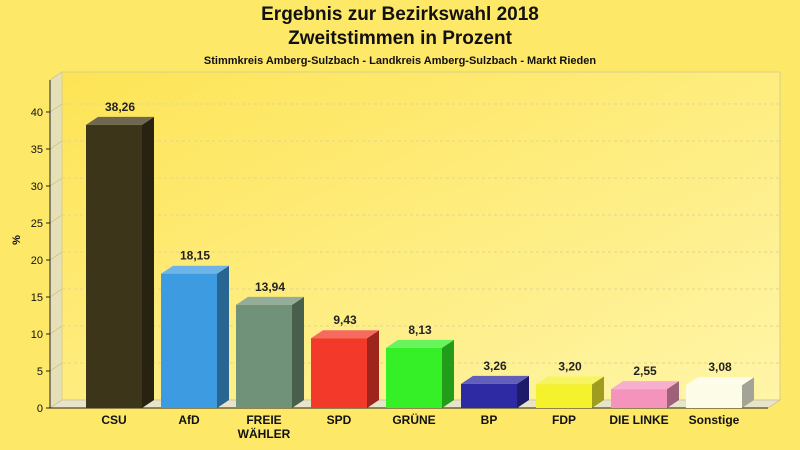 The width and height of the screenshot is (800, 450). I want to click on bar-csu, so click(120, 262).